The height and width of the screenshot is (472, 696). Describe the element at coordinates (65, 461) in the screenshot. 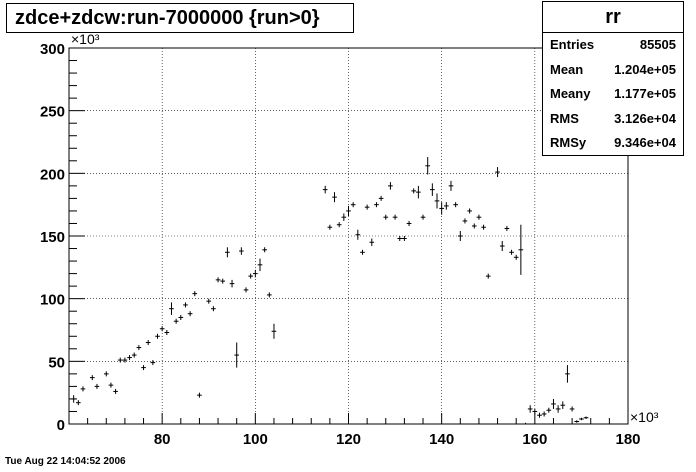

I see `timestamp-footer: Tue Aug 22 14:04:52 2006` at that location.